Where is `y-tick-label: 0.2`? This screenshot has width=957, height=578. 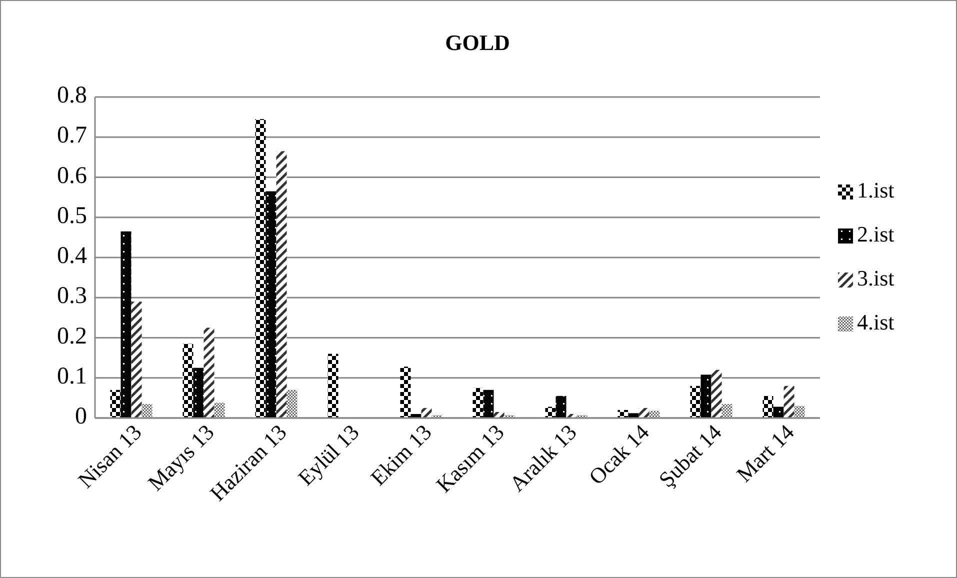 y-tick-label: 0.2 is located at coordinates (72, 336).